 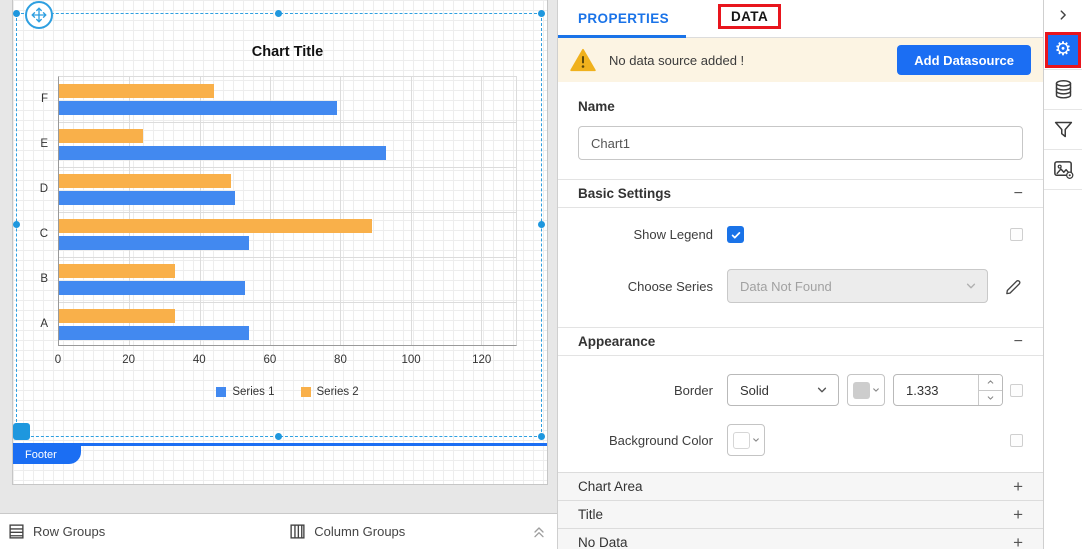 I want to click on x-tick-label: 60, so click(x=270, y=360).